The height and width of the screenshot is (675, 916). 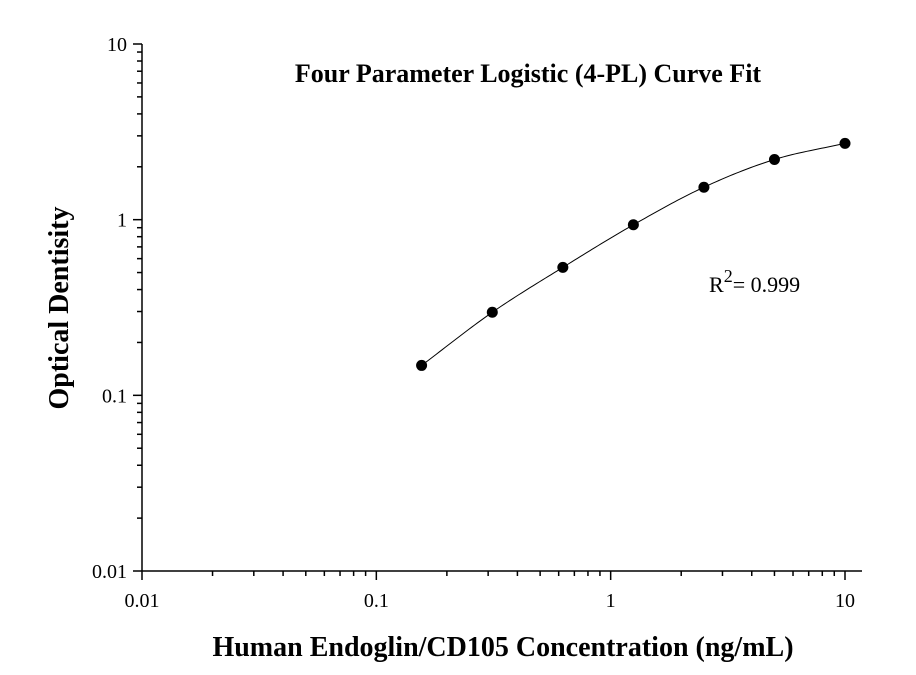 I want to click on y-tick-label: 1, so click(x=122, y=221).